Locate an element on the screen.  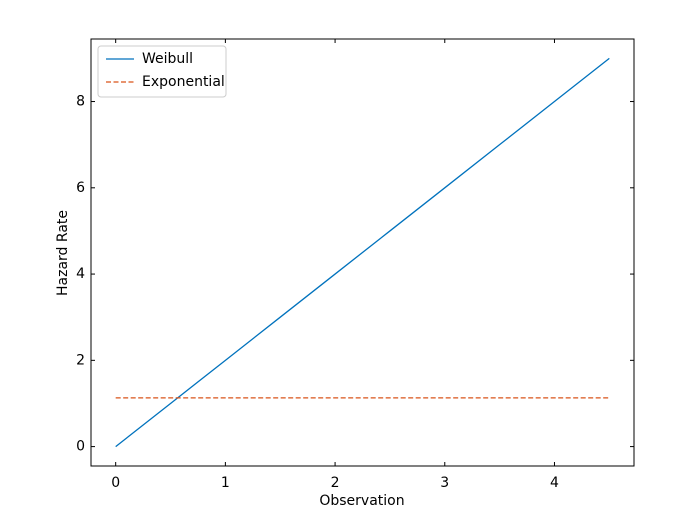
y-tick-label: 8 is located at coordinates (80, 102).